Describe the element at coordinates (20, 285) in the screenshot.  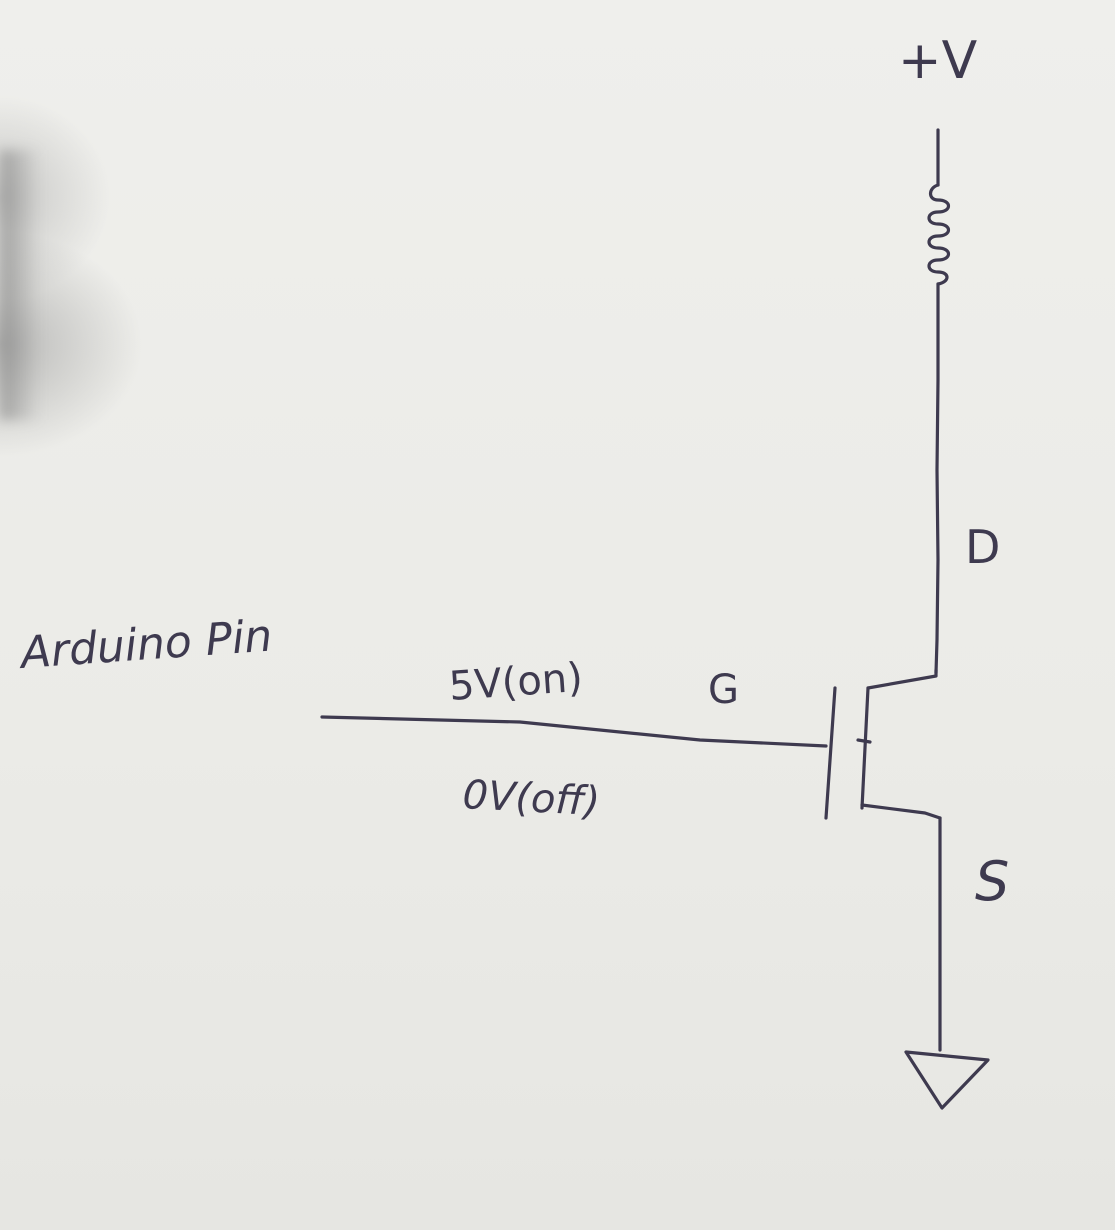
I see `paper-shadow` at that location.